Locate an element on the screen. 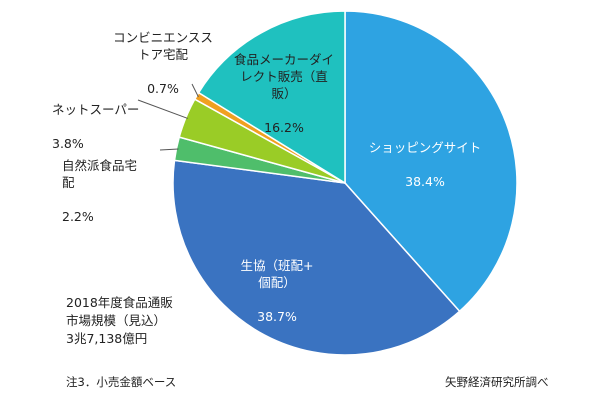 The width and height of the screenshot is (600, 400). leader-lines is located at coordinates (168, 117).